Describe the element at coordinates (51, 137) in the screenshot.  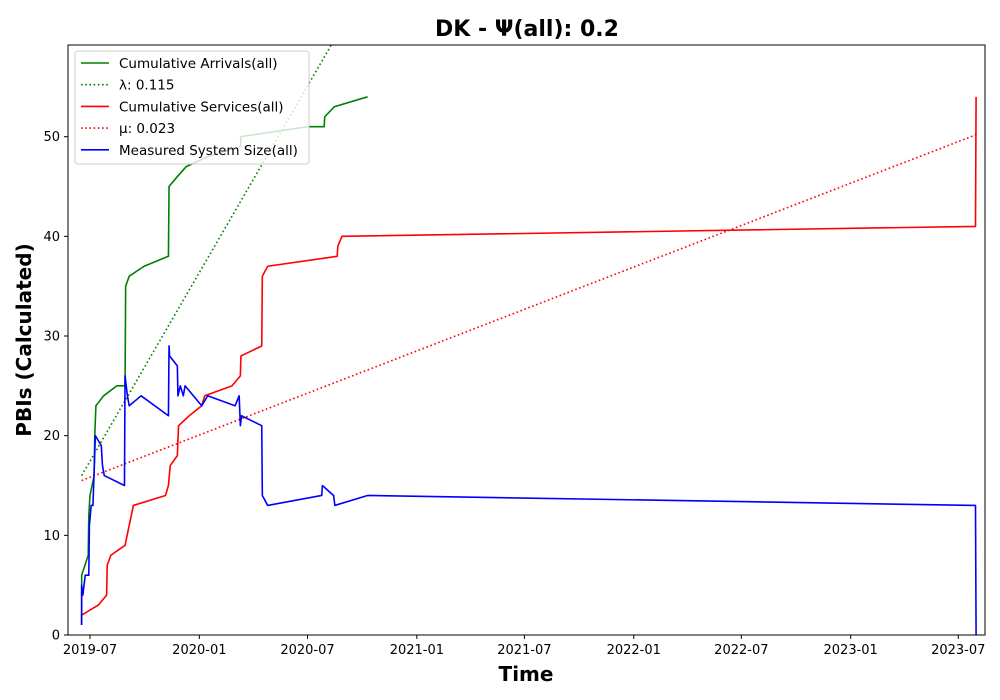
I see `y-tick-label: 50` at that location.